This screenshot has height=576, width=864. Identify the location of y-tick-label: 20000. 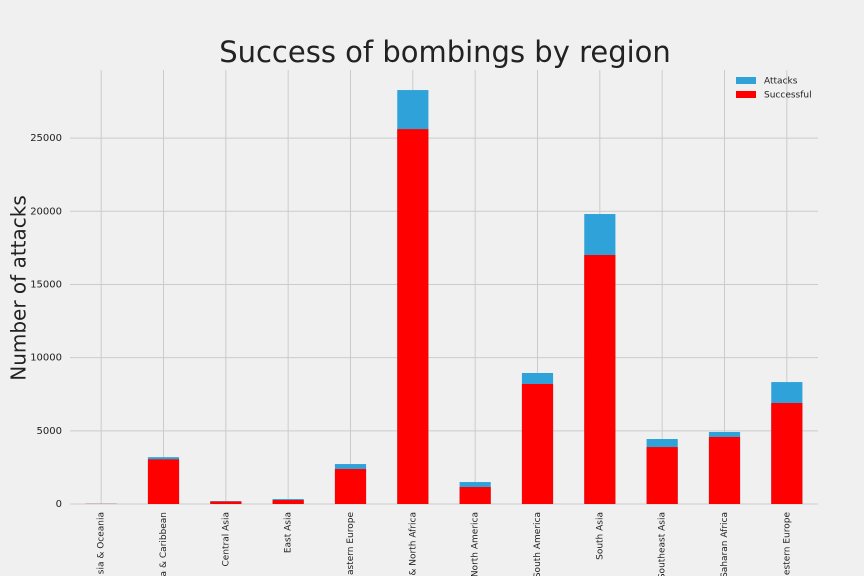
(46, 211).